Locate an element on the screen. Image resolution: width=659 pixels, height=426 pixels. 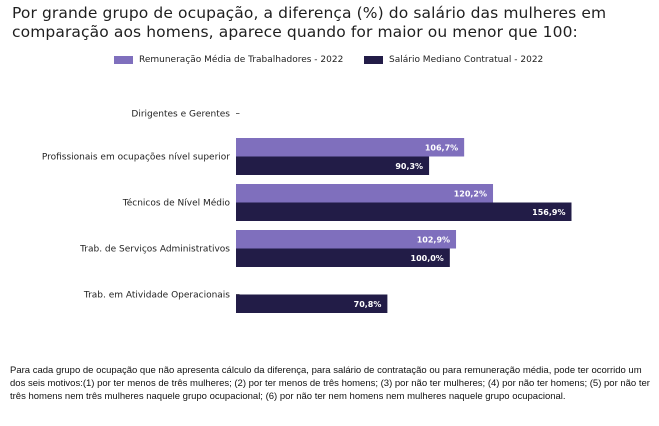
category-label: Trab. em Atividade Operacionais is located at coordinates (156, 296).